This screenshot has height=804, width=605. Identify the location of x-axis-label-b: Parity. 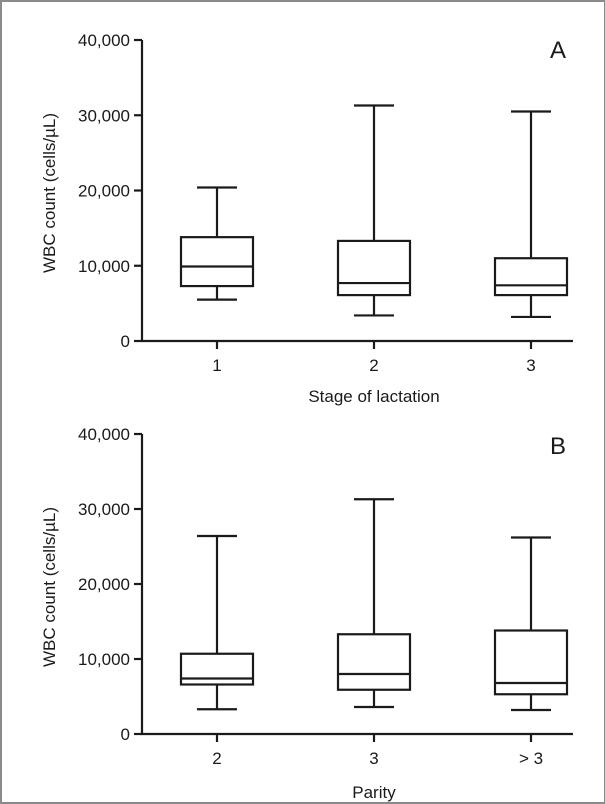
(374, 792).